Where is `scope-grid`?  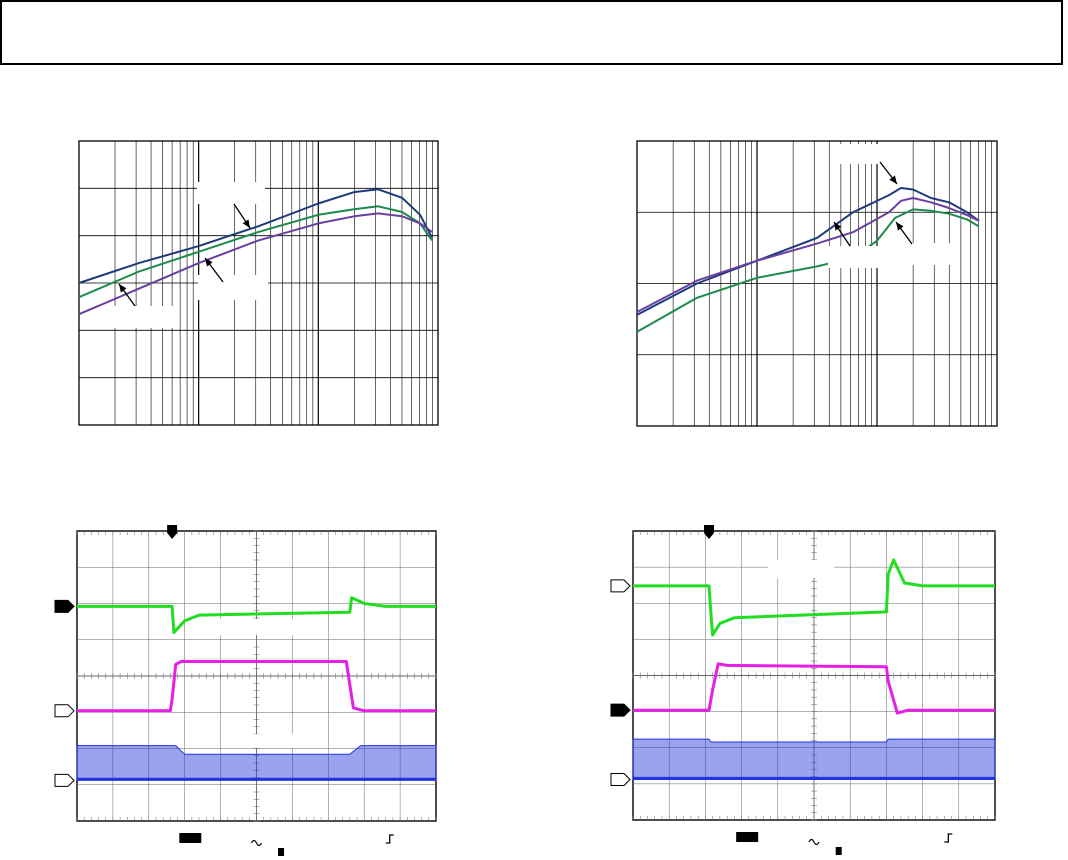 scope-grid is located at coordinates (814, 675).